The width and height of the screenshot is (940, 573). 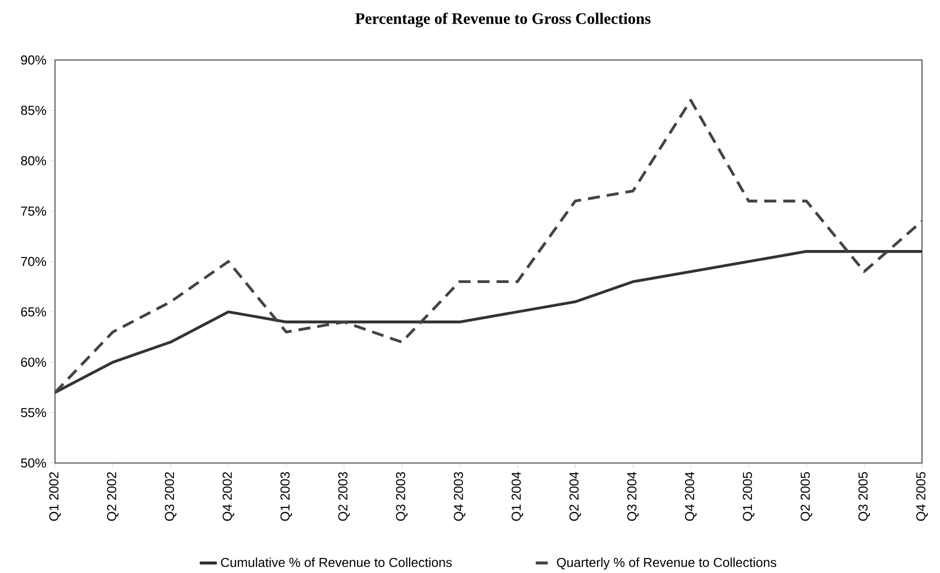 What do you see at coordinates (33, 261) in the screenshot?
I see `y-tick-label: 70%` at bounding box center [33, 261].